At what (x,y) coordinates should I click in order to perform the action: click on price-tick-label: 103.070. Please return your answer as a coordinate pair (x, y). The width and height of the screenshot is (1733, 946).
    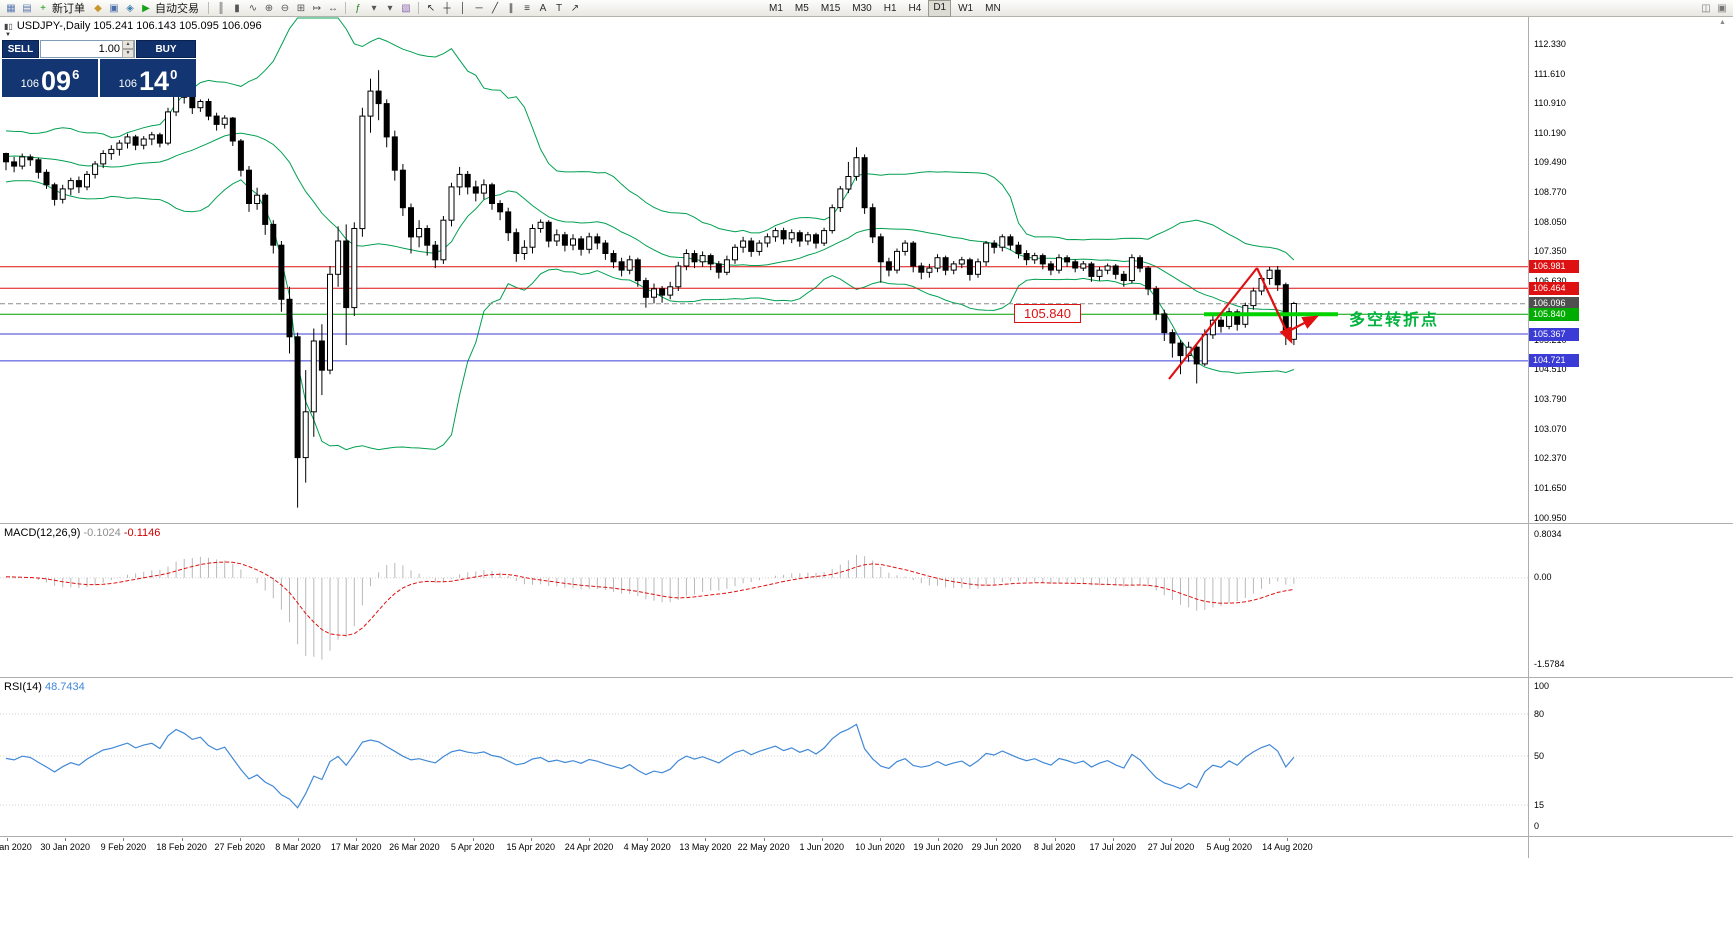
    Looking at the image, I should click on (1550, 429).